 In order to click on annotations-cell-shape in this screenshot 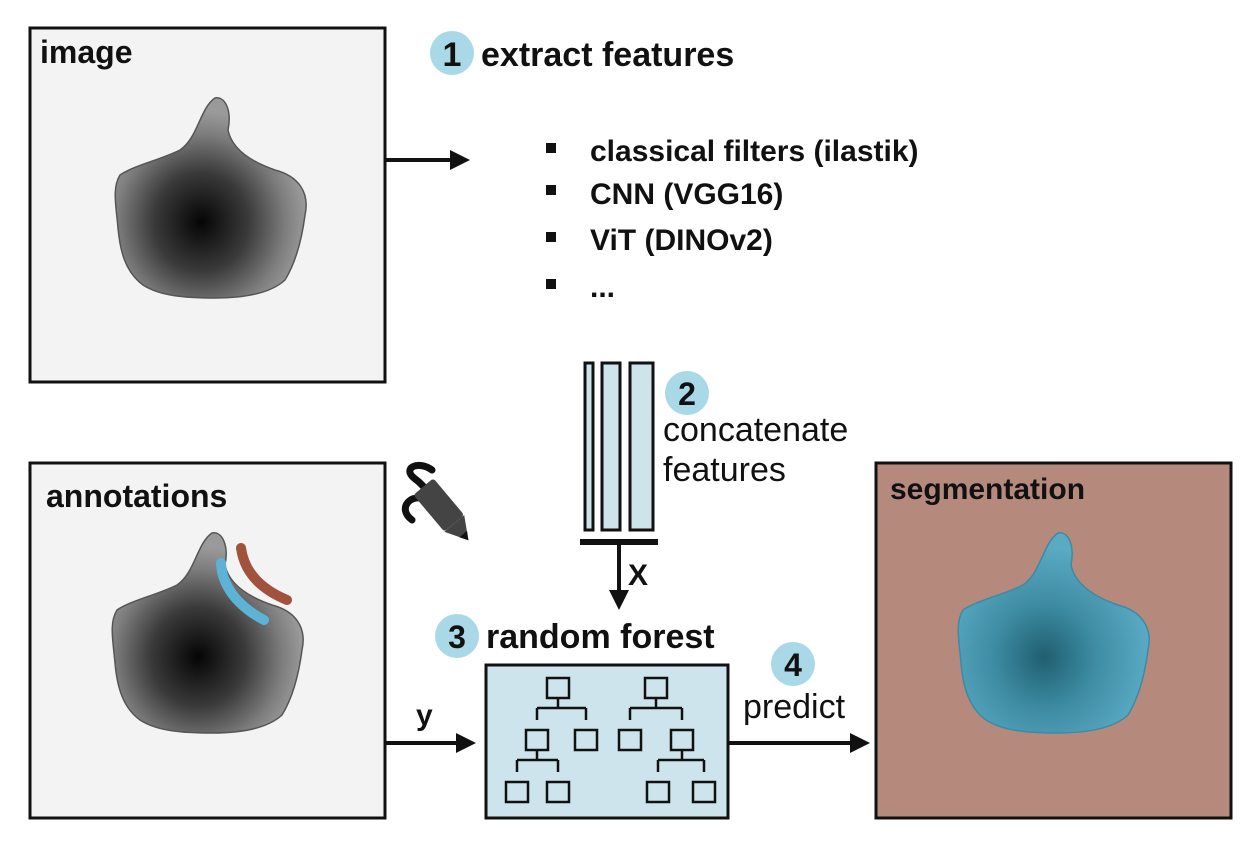, I will do `click(207, 633)`.